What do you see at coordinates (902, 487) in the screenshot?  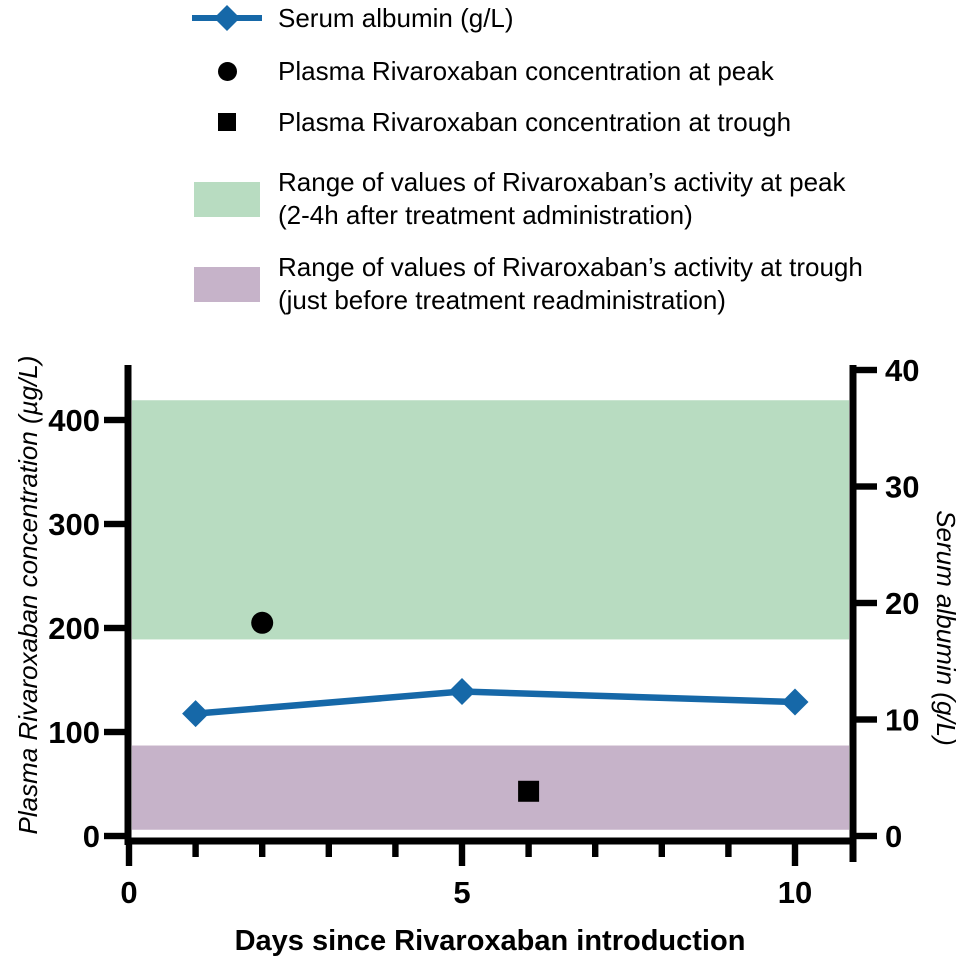 I see `right-axis-tick-label: 30` at bounding box center [902, 487].